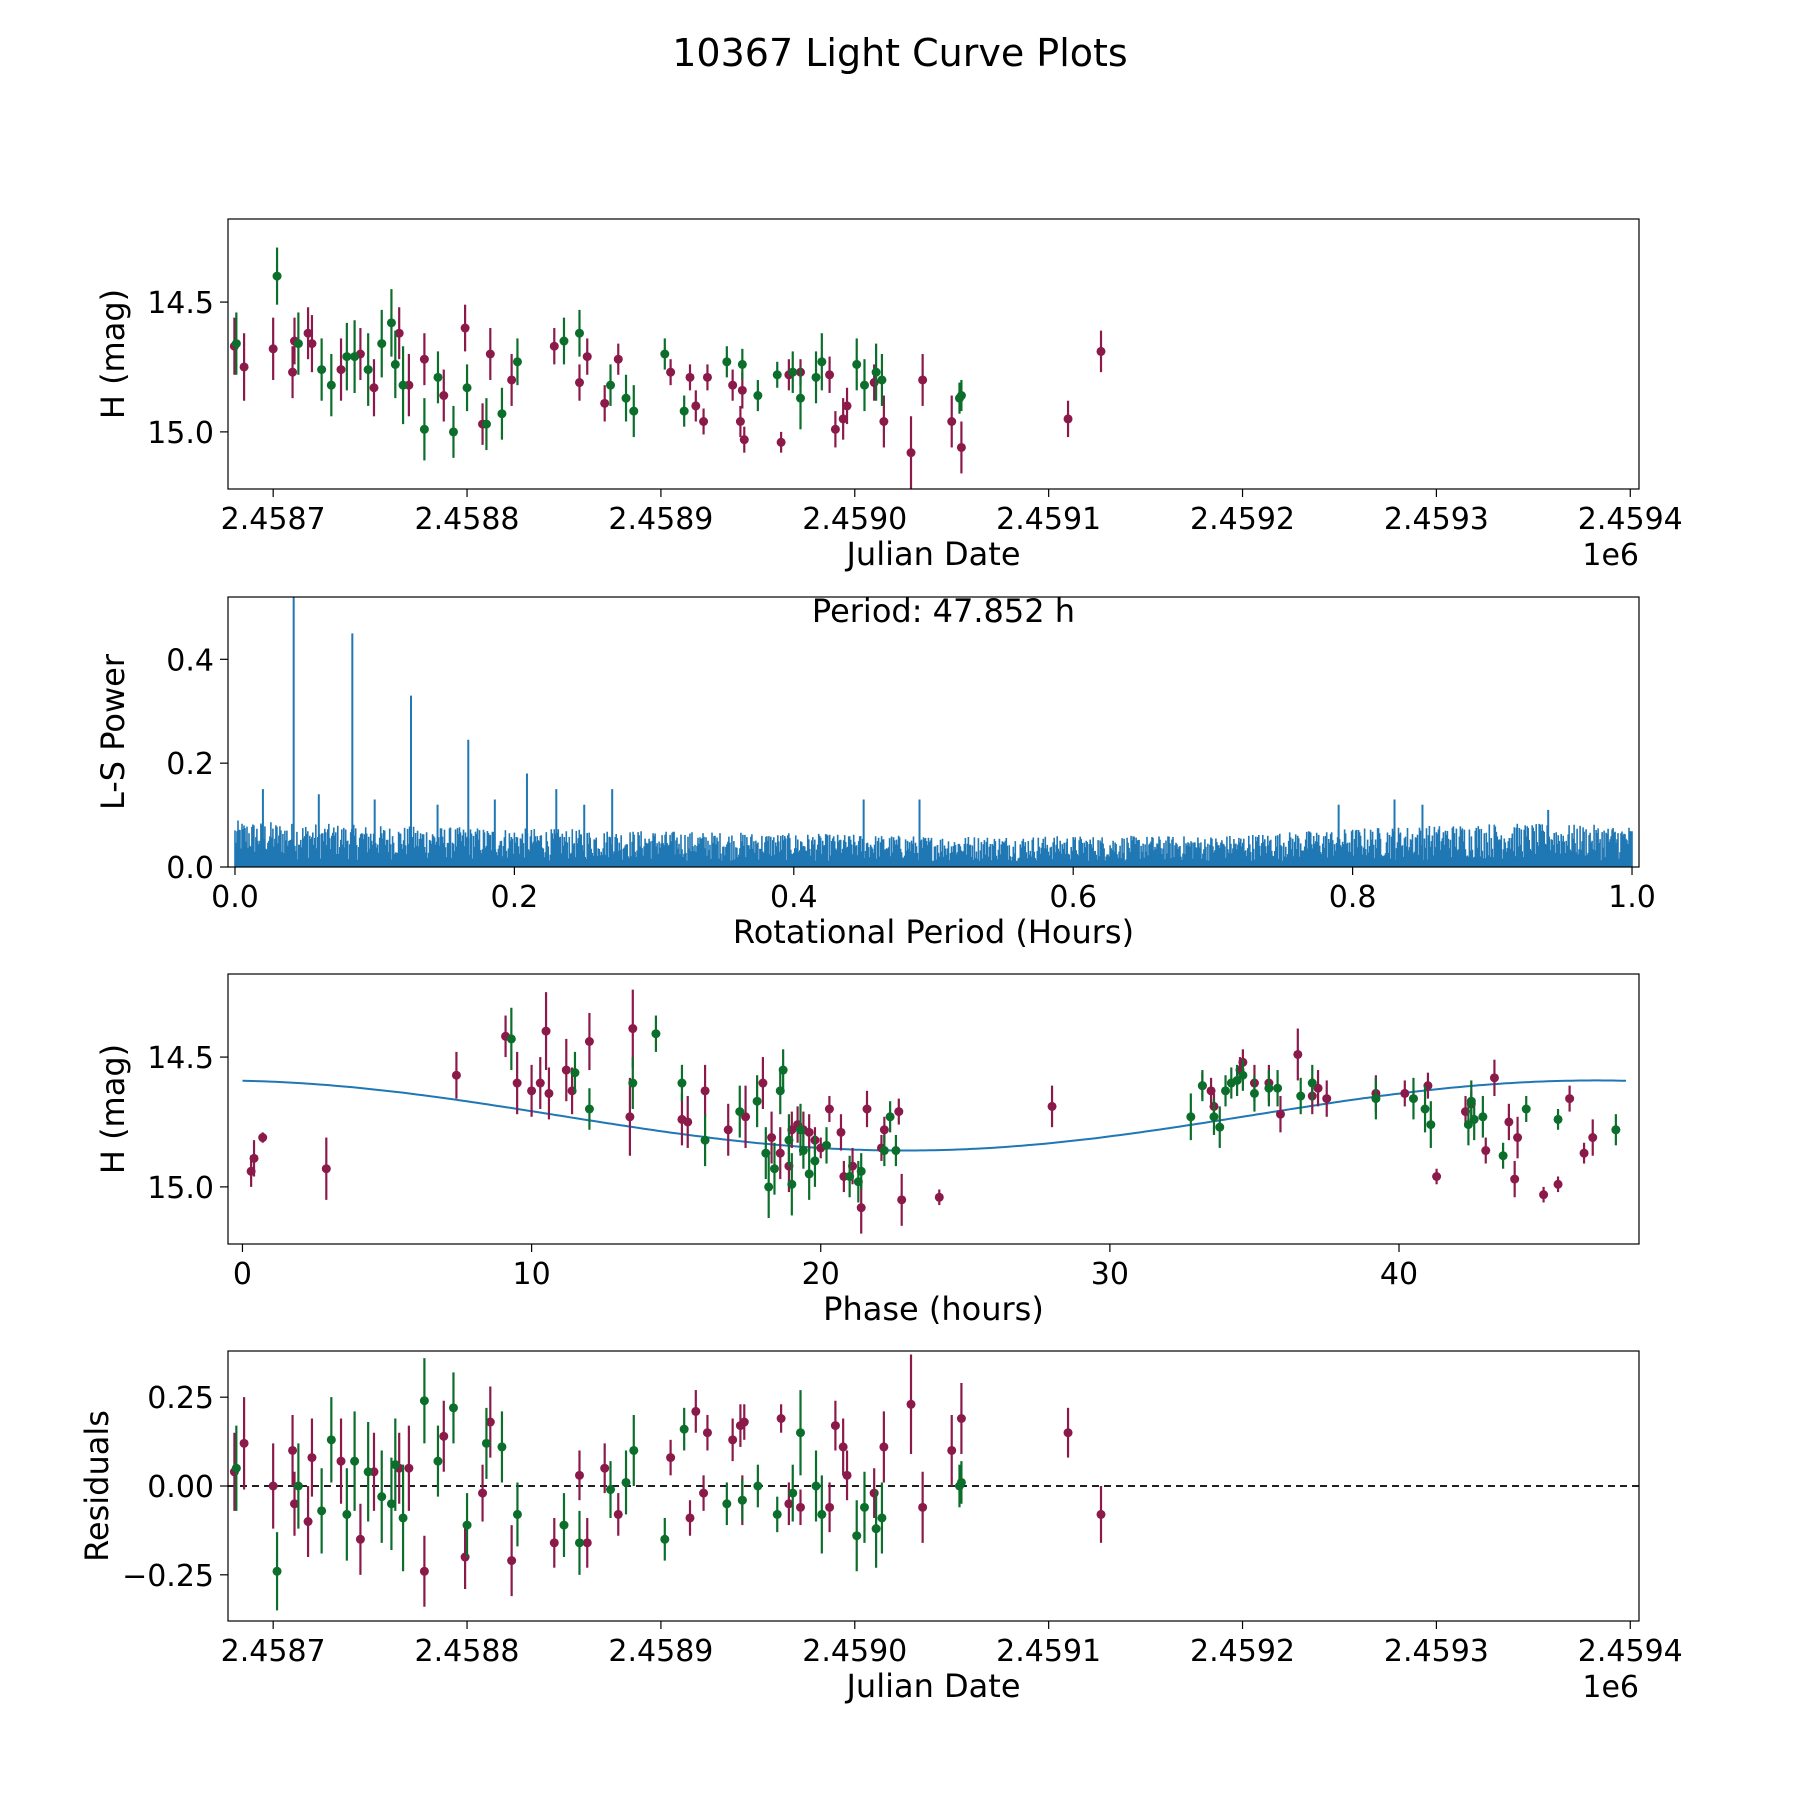 This screenshot has width=1800, height=1800. Describe the element at coordinates (467, 519) in the screenshot. I see `x-tick-label: 2.4588` at that location.